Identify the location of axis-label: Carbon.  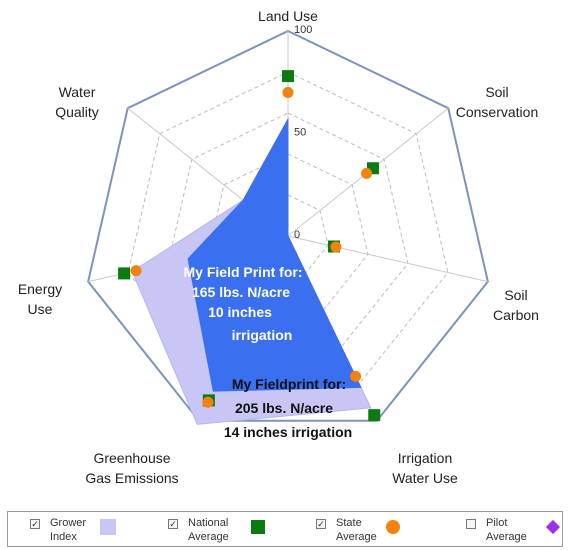
(516, 315).